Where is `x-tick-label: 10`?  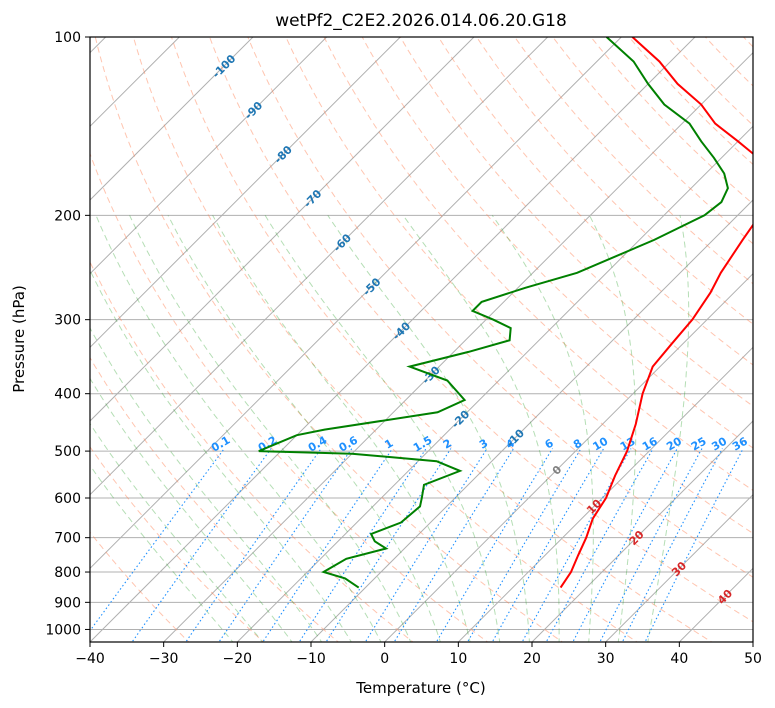
x-tick-label: 10 is located at coordinates (458, 659).